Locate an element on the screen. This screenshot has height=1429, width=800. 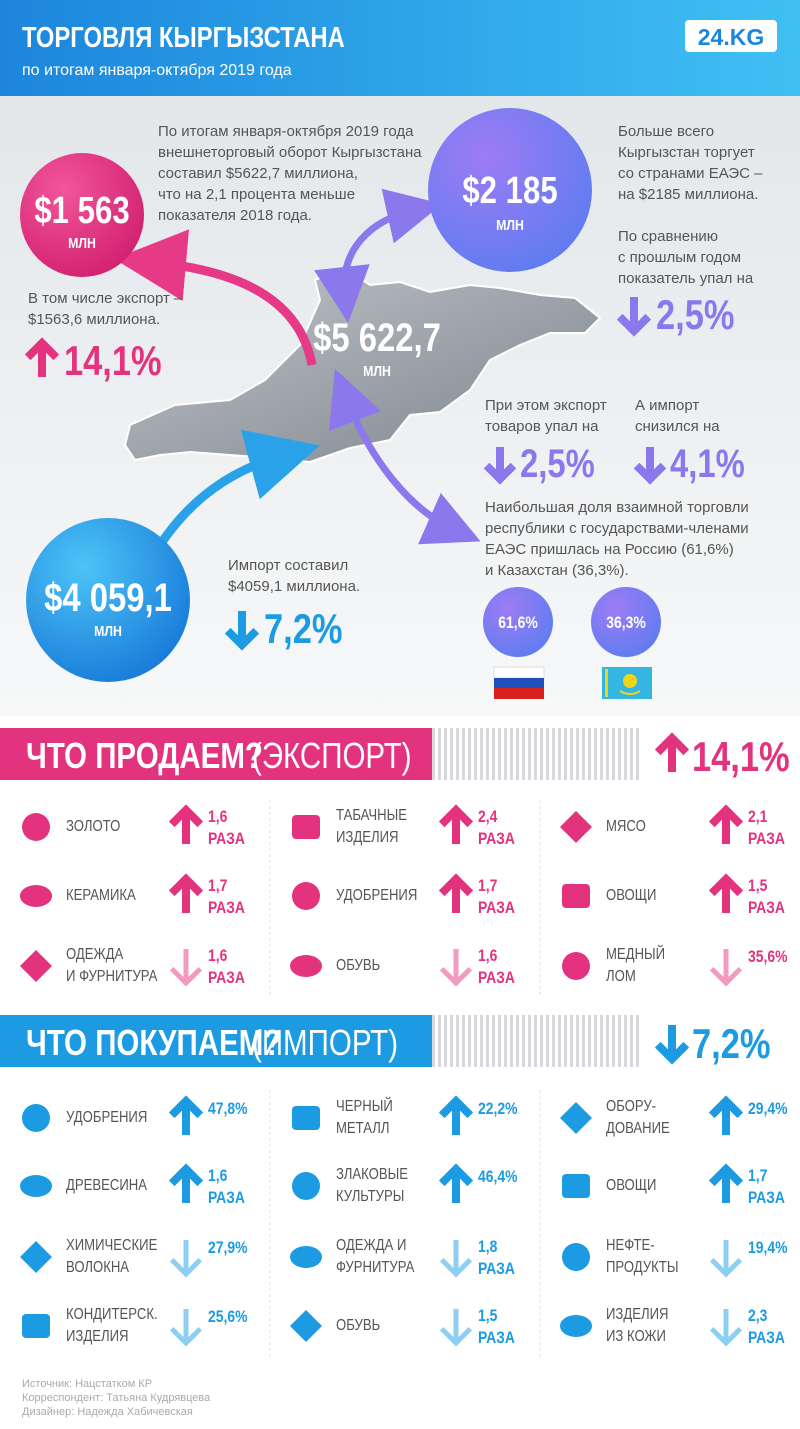
section-change: 14,1% is located at coordinates (741, 756).